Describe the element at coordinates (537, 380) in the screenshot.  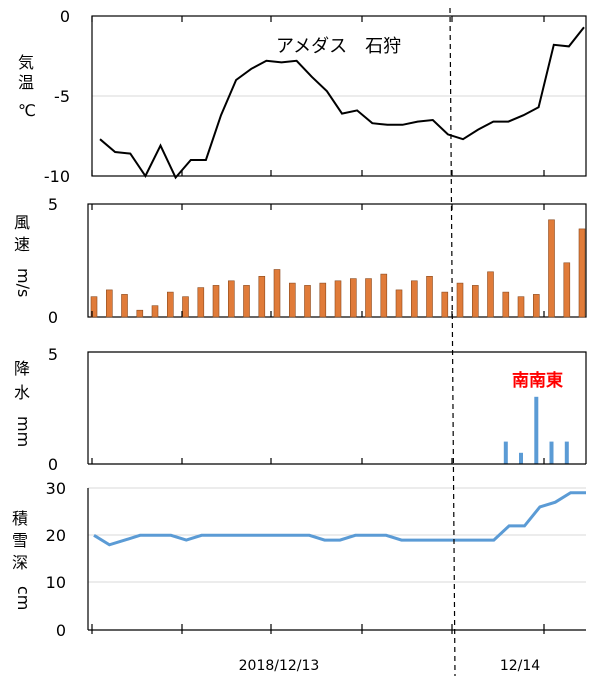
I see `precip-annotation-wind-direction: 南南東` at that location.